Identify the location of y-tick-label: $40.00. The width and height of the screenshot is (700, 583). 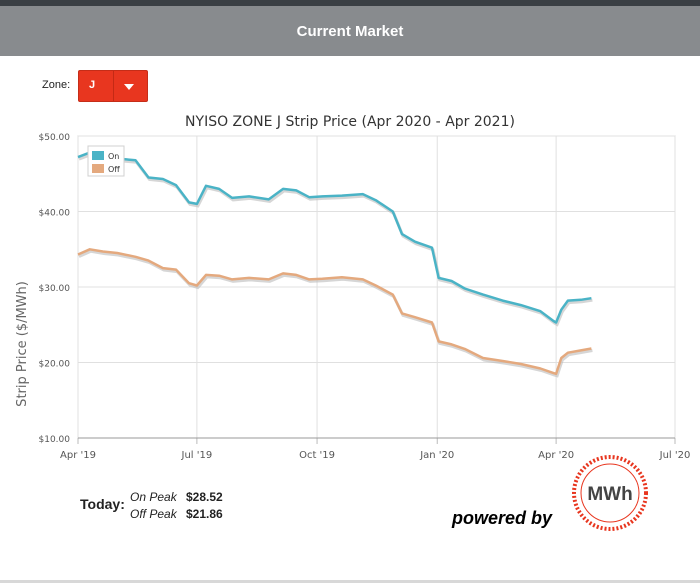
(55, 214).